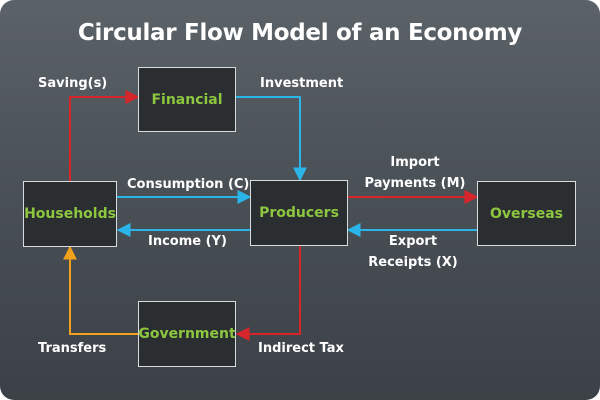 The height and width of the screenshot is (400, 600). What do you see at coordinates (415, 183) in the screenshot?
I see `import-label-line2: Payments (M)` at bounding box center [415, 183].